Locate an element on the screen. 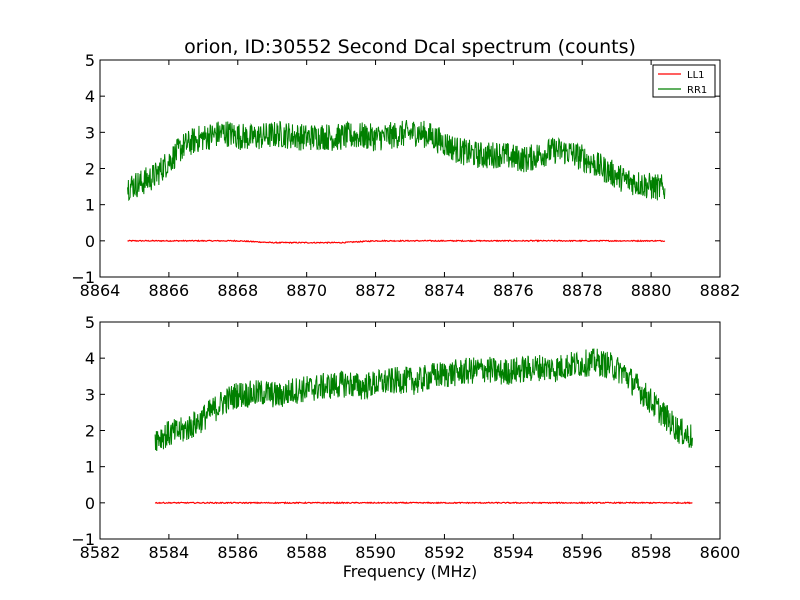 Image resolution: width=800 pixels, height=600 pixels. legend-label-ll1: LL1 is located at coordinates (696, 75).